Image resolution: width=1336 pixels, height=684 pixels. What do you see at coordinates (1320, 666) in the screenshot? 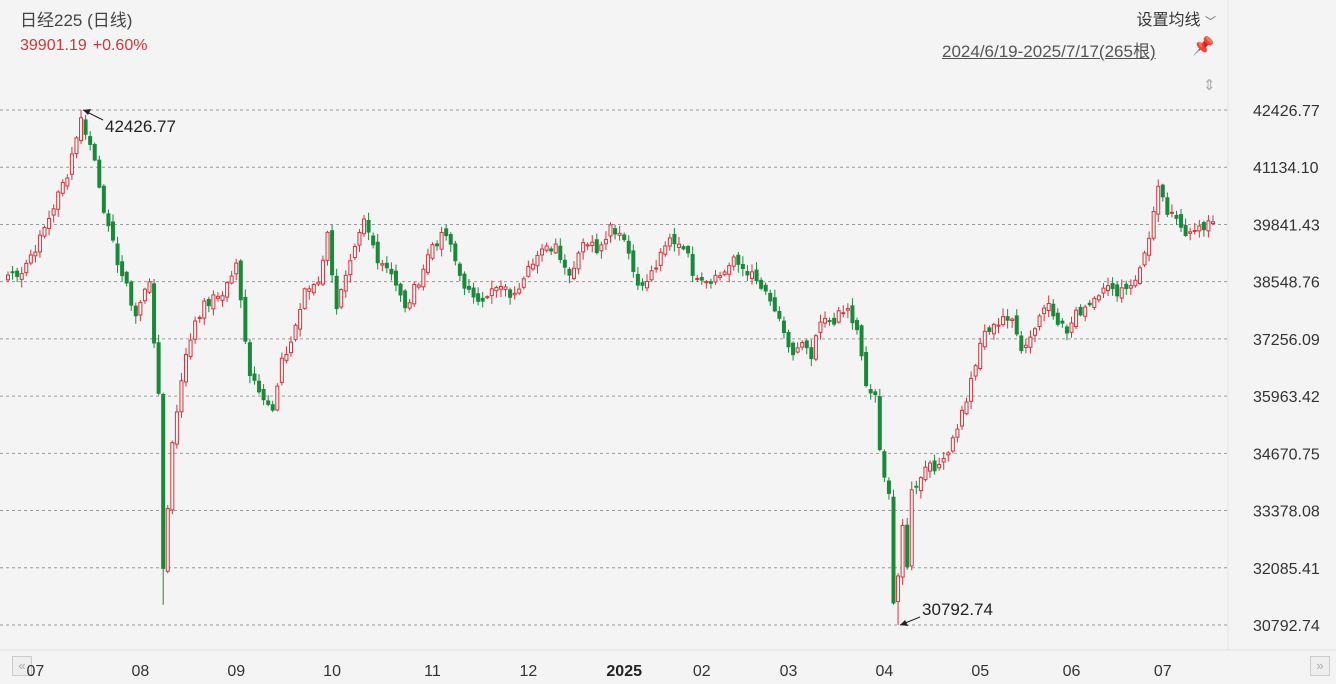
I see `double-right-icon: »` at bounding box center [1320, 666].